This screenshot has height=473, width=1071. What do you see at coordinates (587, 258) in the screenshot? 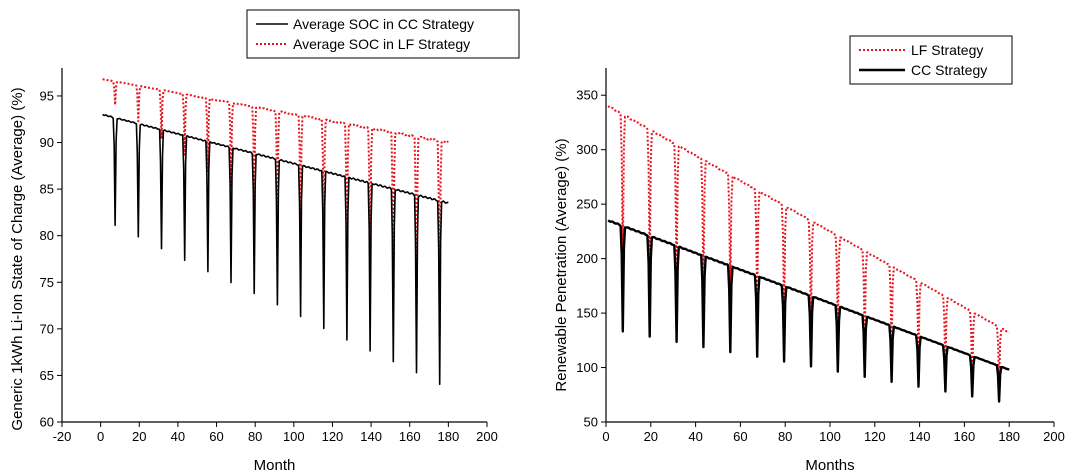
I see `y-tick-label: 200` at bounding box center [587, 258].